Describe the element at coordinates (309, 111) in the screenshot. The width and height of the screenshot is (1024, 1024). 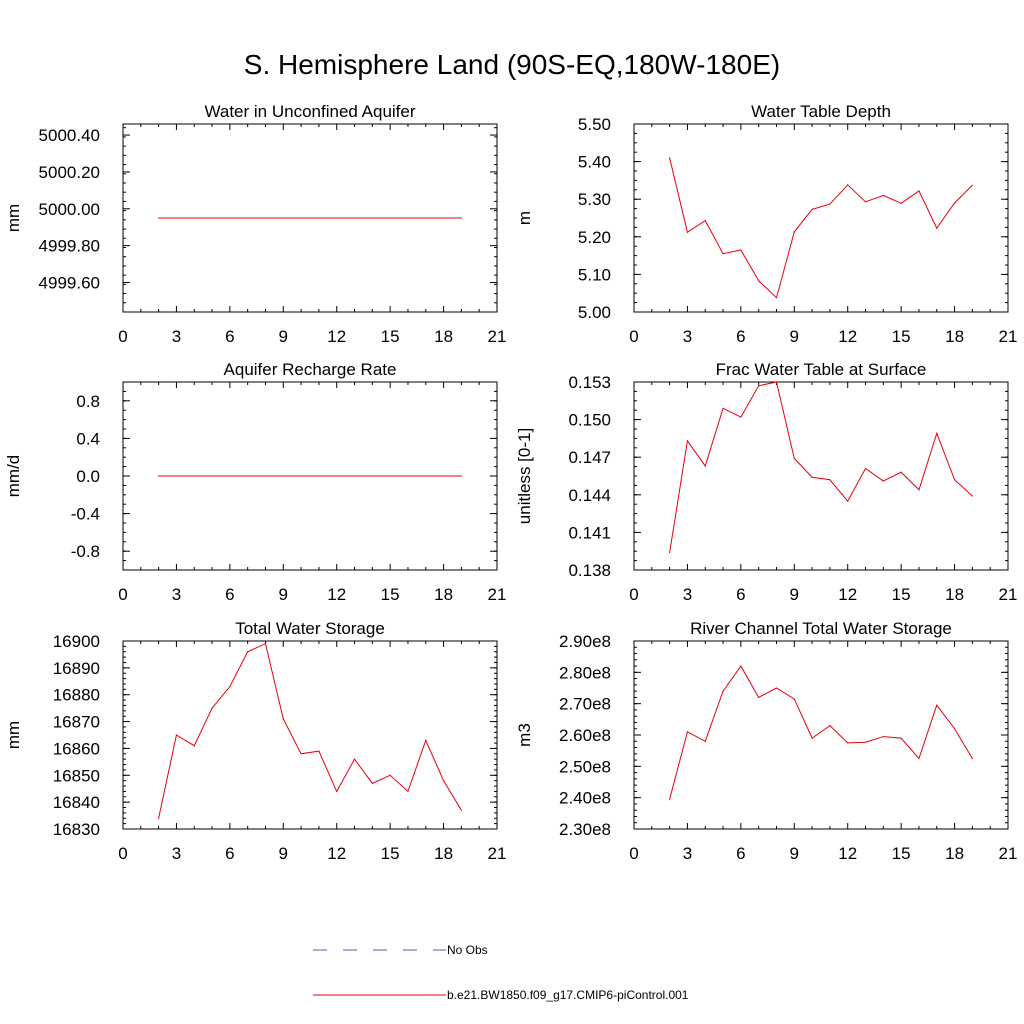
I see `panel-title: Water in Unconfined Aquifer` at that location.